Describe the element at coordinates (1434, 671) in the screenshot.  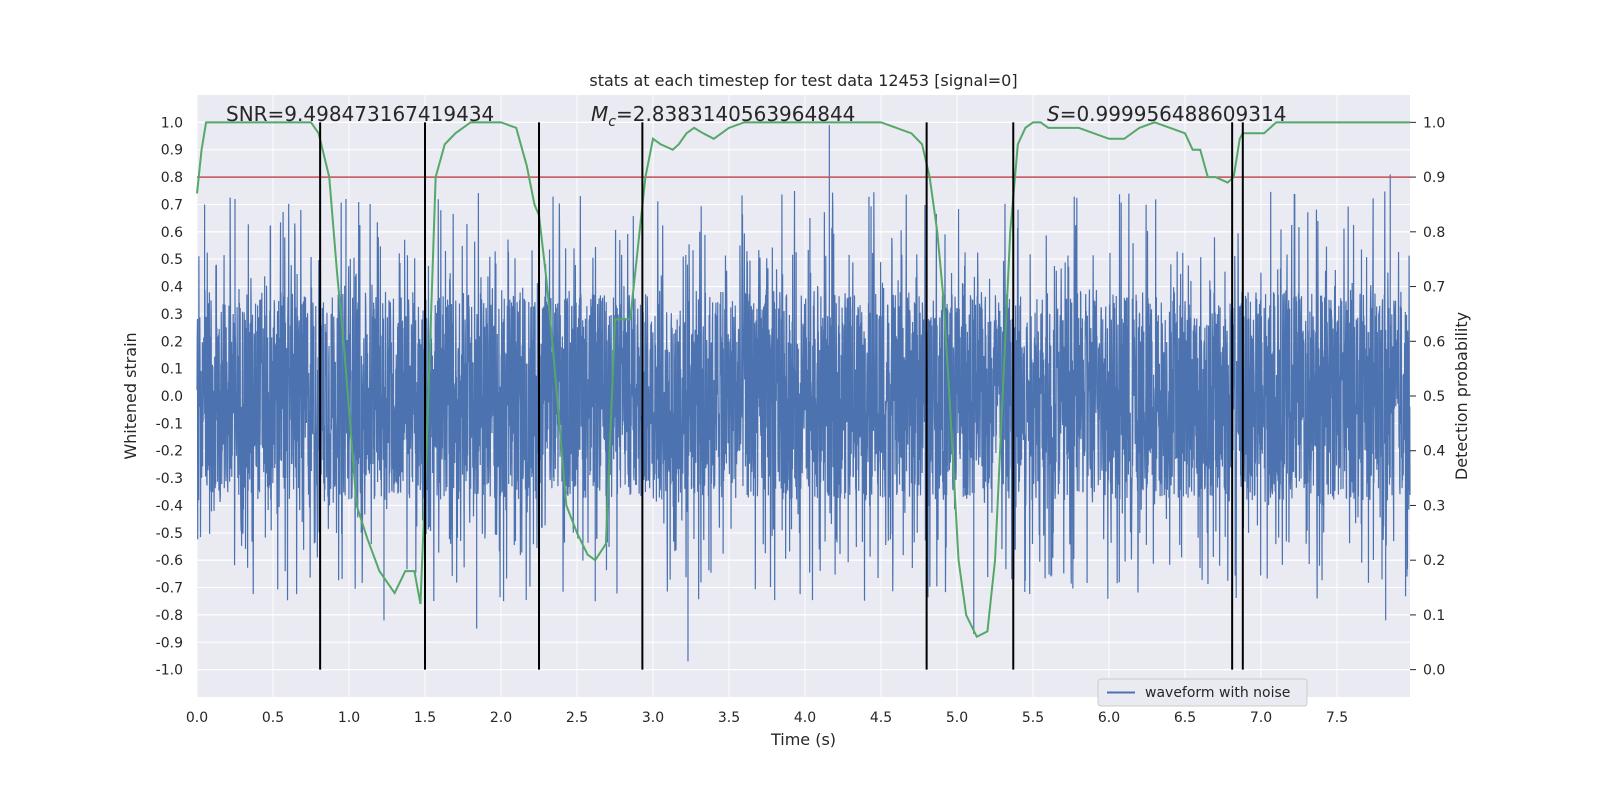
I see `y2-tick-label: 0.0` at that location.